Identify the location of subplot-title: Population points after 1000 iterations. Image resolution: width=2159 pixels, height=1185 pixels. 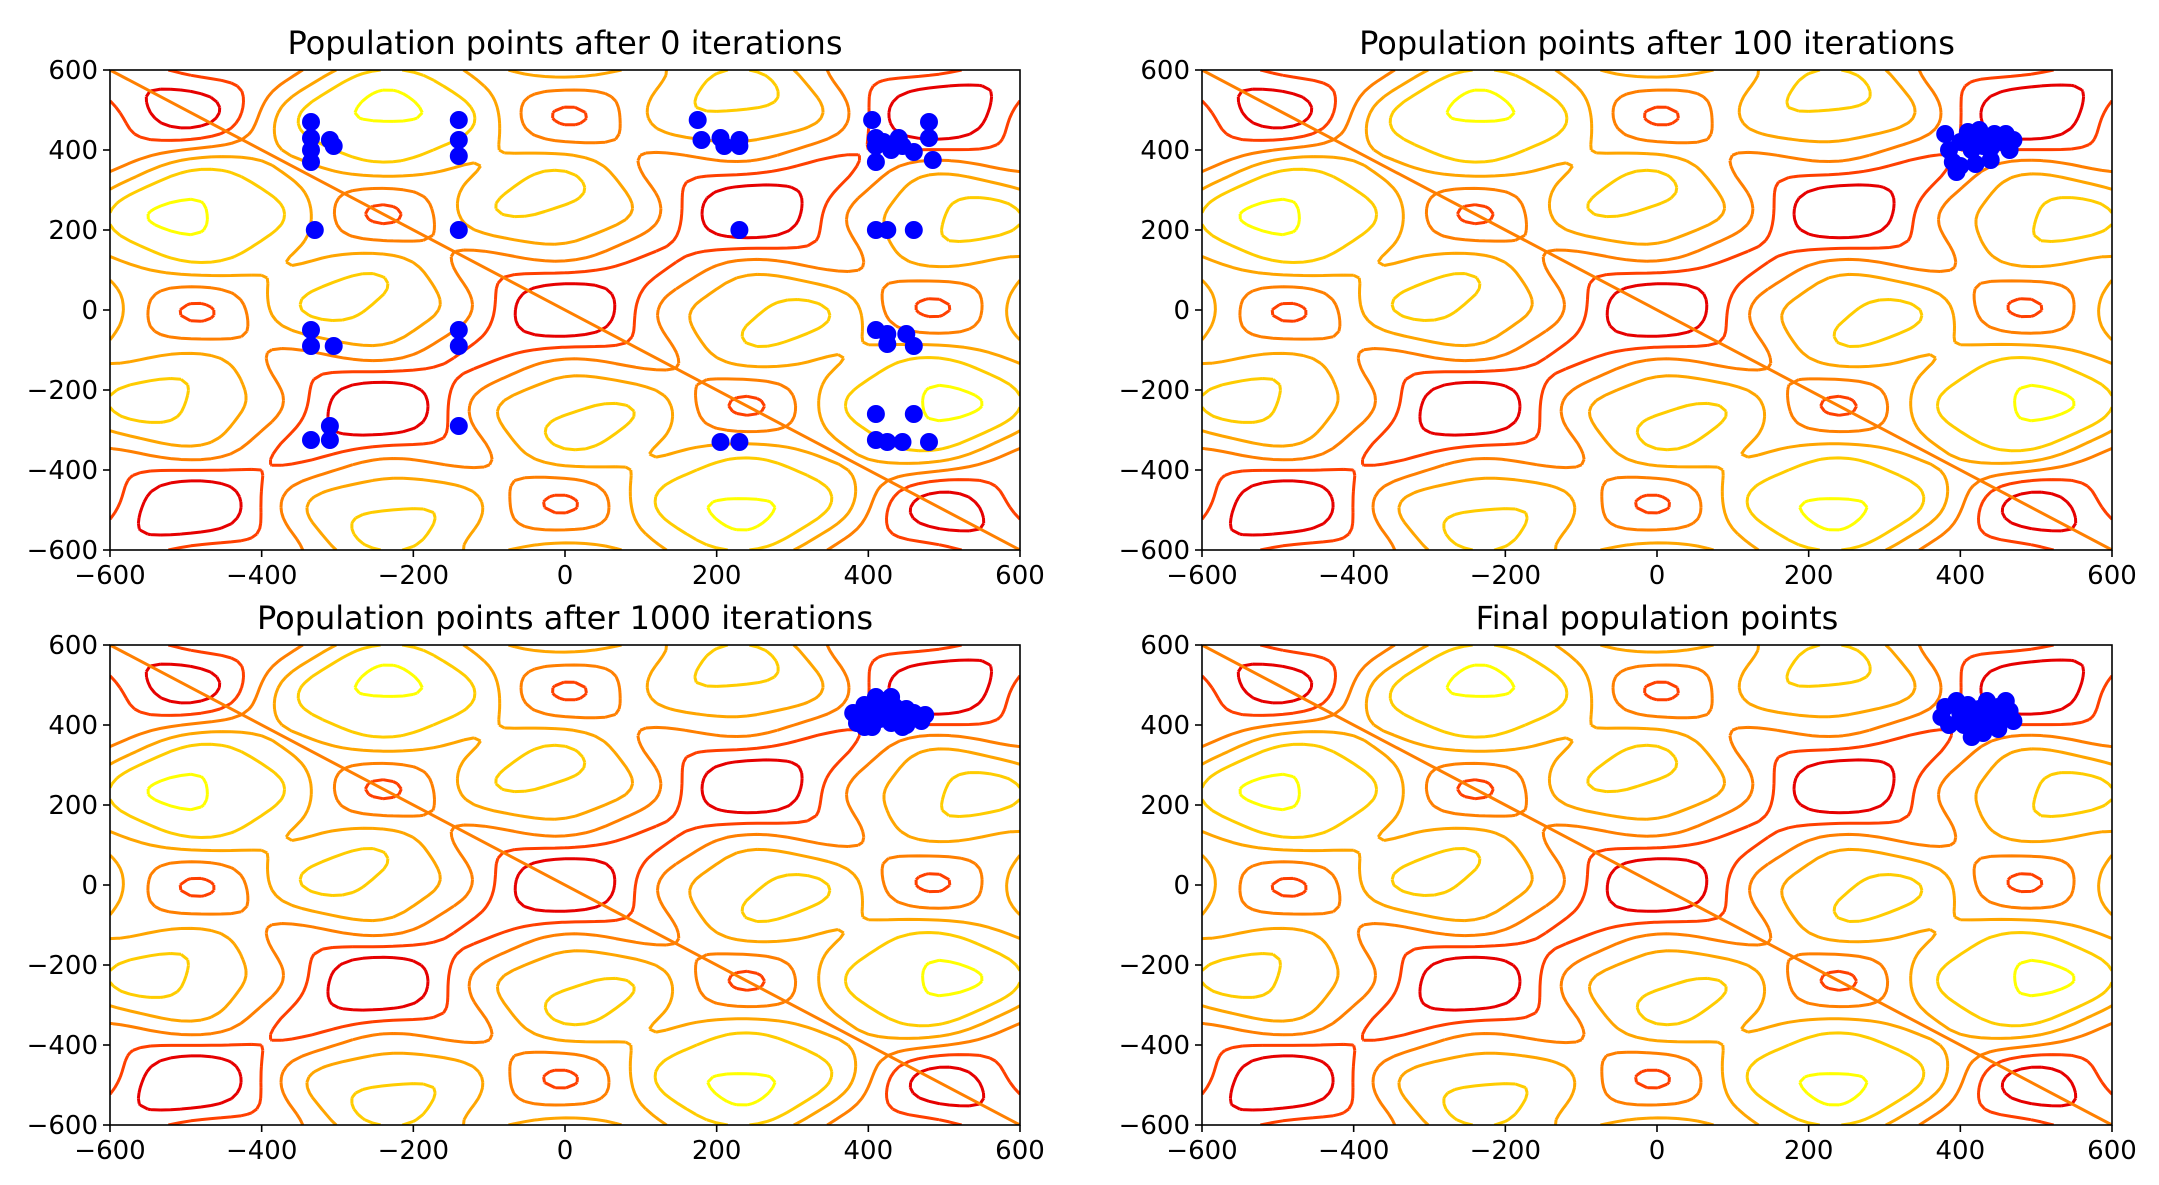
(565, 618).